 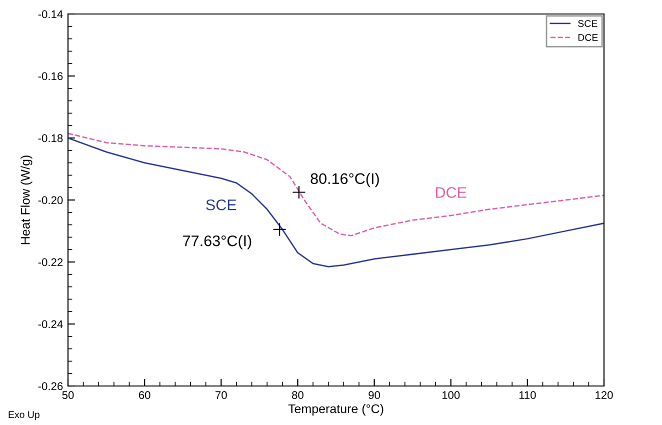 I want to click on y-tick-label: -0.20, so click(x=50, y=200).